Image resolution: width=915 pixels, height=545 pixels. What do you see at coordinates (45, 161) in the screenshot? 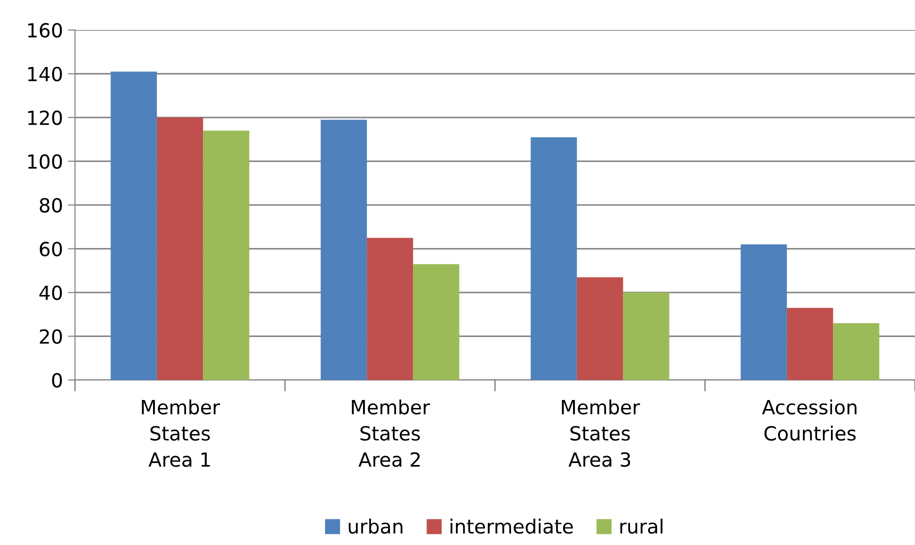
I see `y-tick-label: 100` at bounding box center [45, 161].